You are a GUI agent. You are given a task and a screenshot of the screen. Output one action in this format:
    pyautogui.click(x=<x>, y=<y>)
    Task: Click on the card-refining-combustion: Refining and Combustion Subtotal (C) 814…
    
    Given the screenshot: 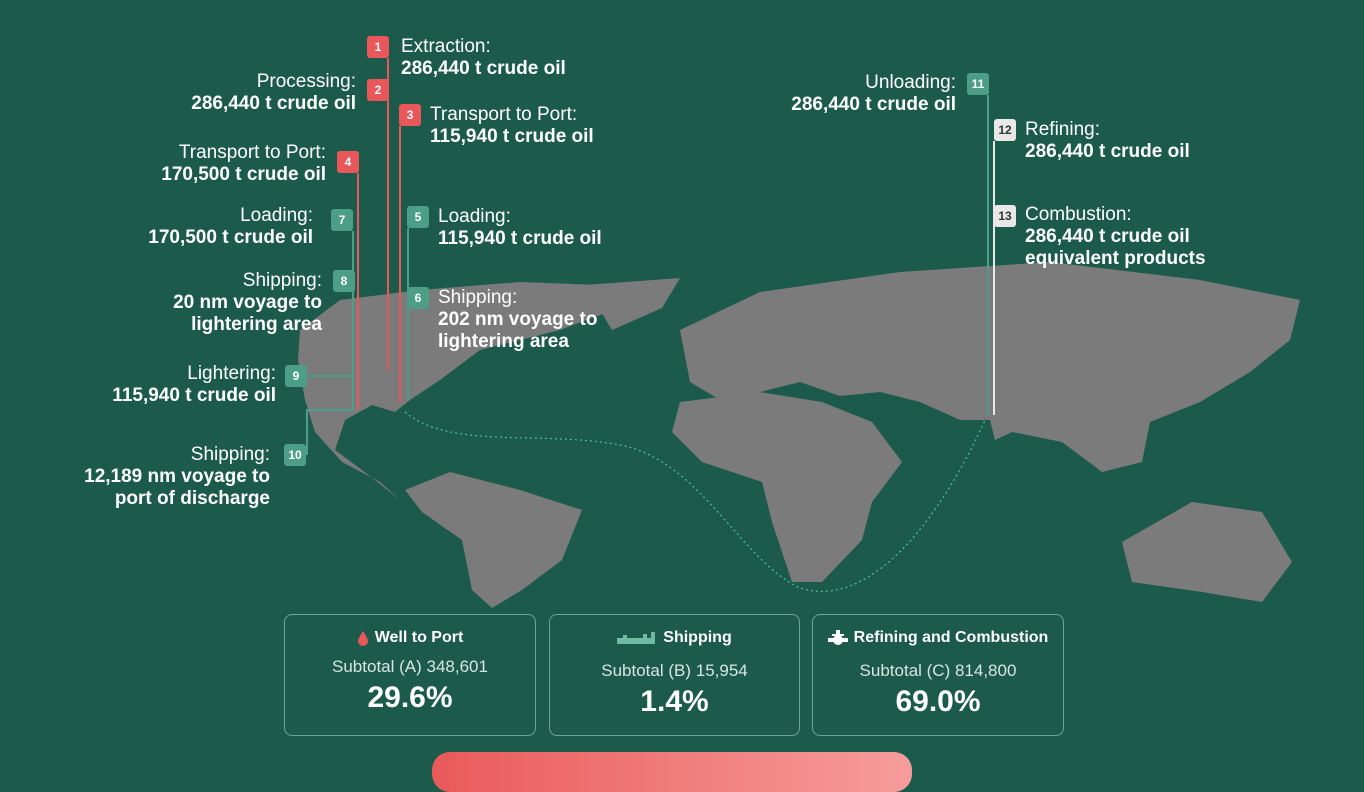 What is the action you would take?
    pyautogui.click(x=938, y=675)
    